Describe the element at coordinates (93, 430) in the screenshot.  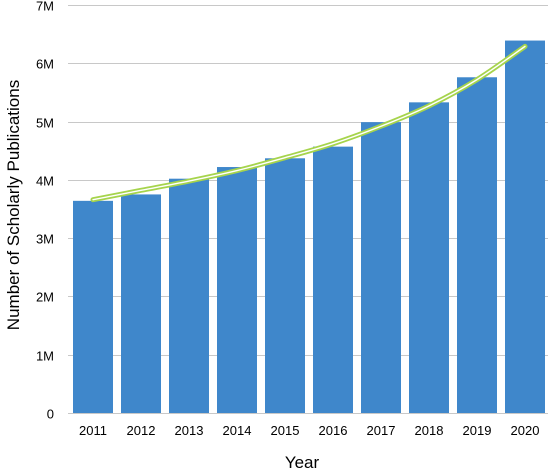
I see `x-tick-label: 2011` at that location.